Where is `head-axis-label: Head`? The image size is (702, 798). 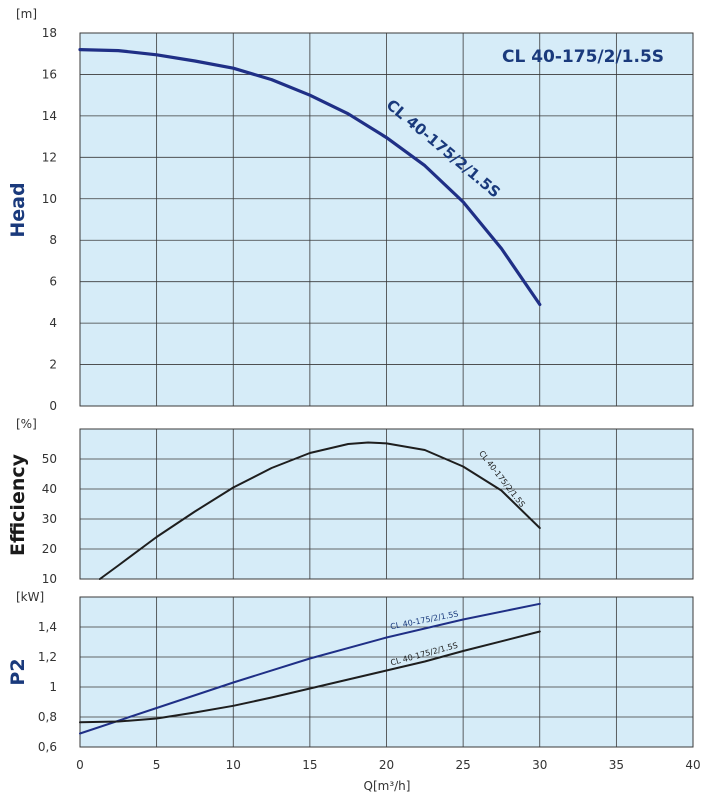 head-axis-label: Head is located at coordinates (18, 209).